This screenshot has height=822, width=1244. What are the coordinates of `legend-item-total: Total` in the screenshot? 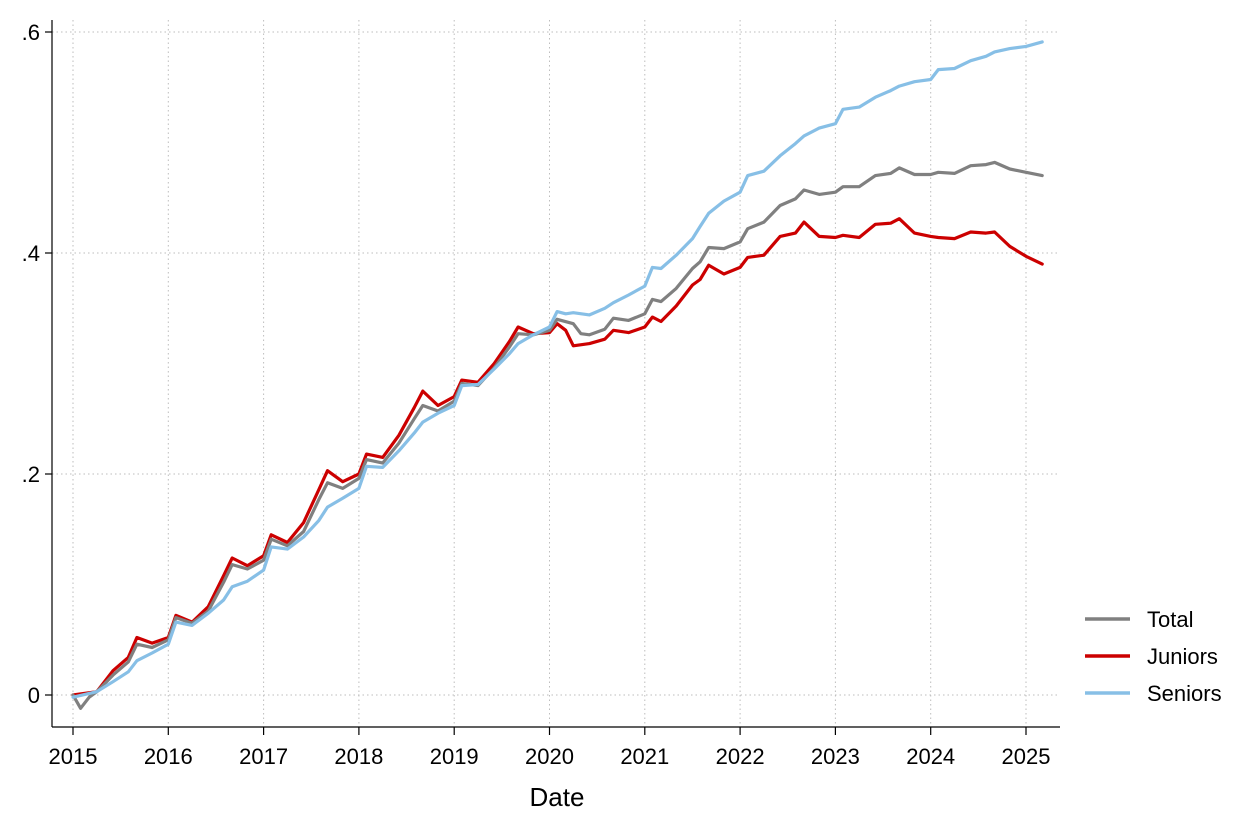 It's located at (1139, 619).